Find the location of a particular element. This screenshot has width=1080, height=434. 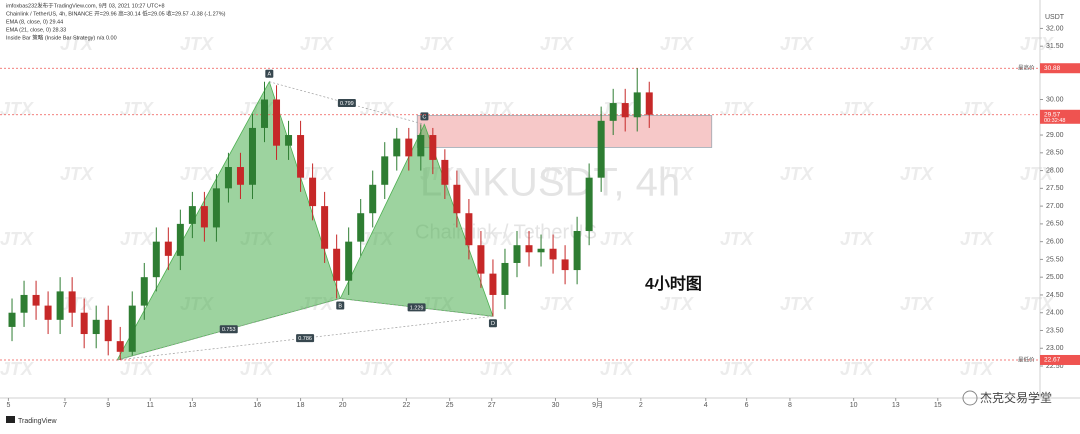

x-tick-label: 22 is located at coordinates (406, 405).